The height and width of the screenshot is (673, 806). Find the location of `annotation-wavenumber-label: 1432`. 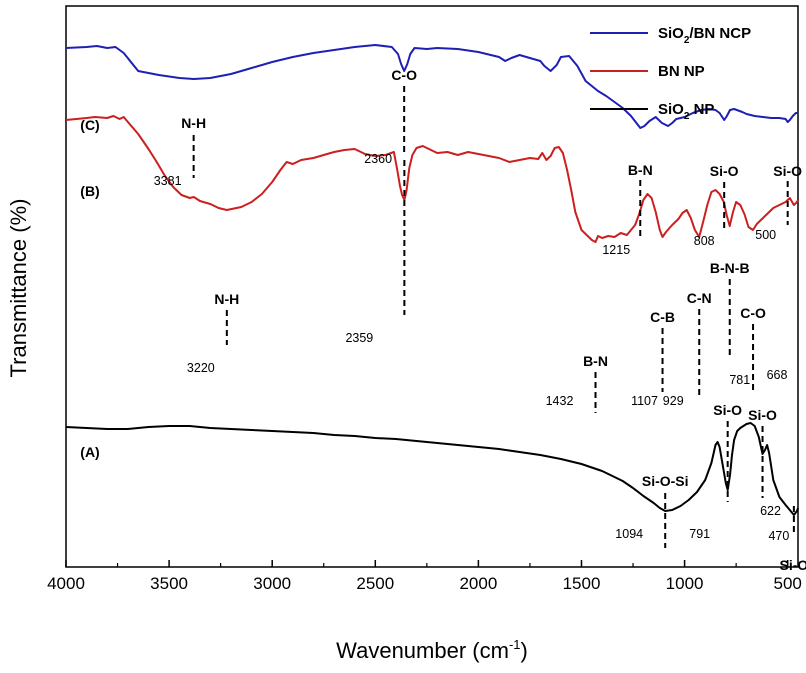

annotation-wavenumber-label: 1432 is located at coordinates (560, 401).